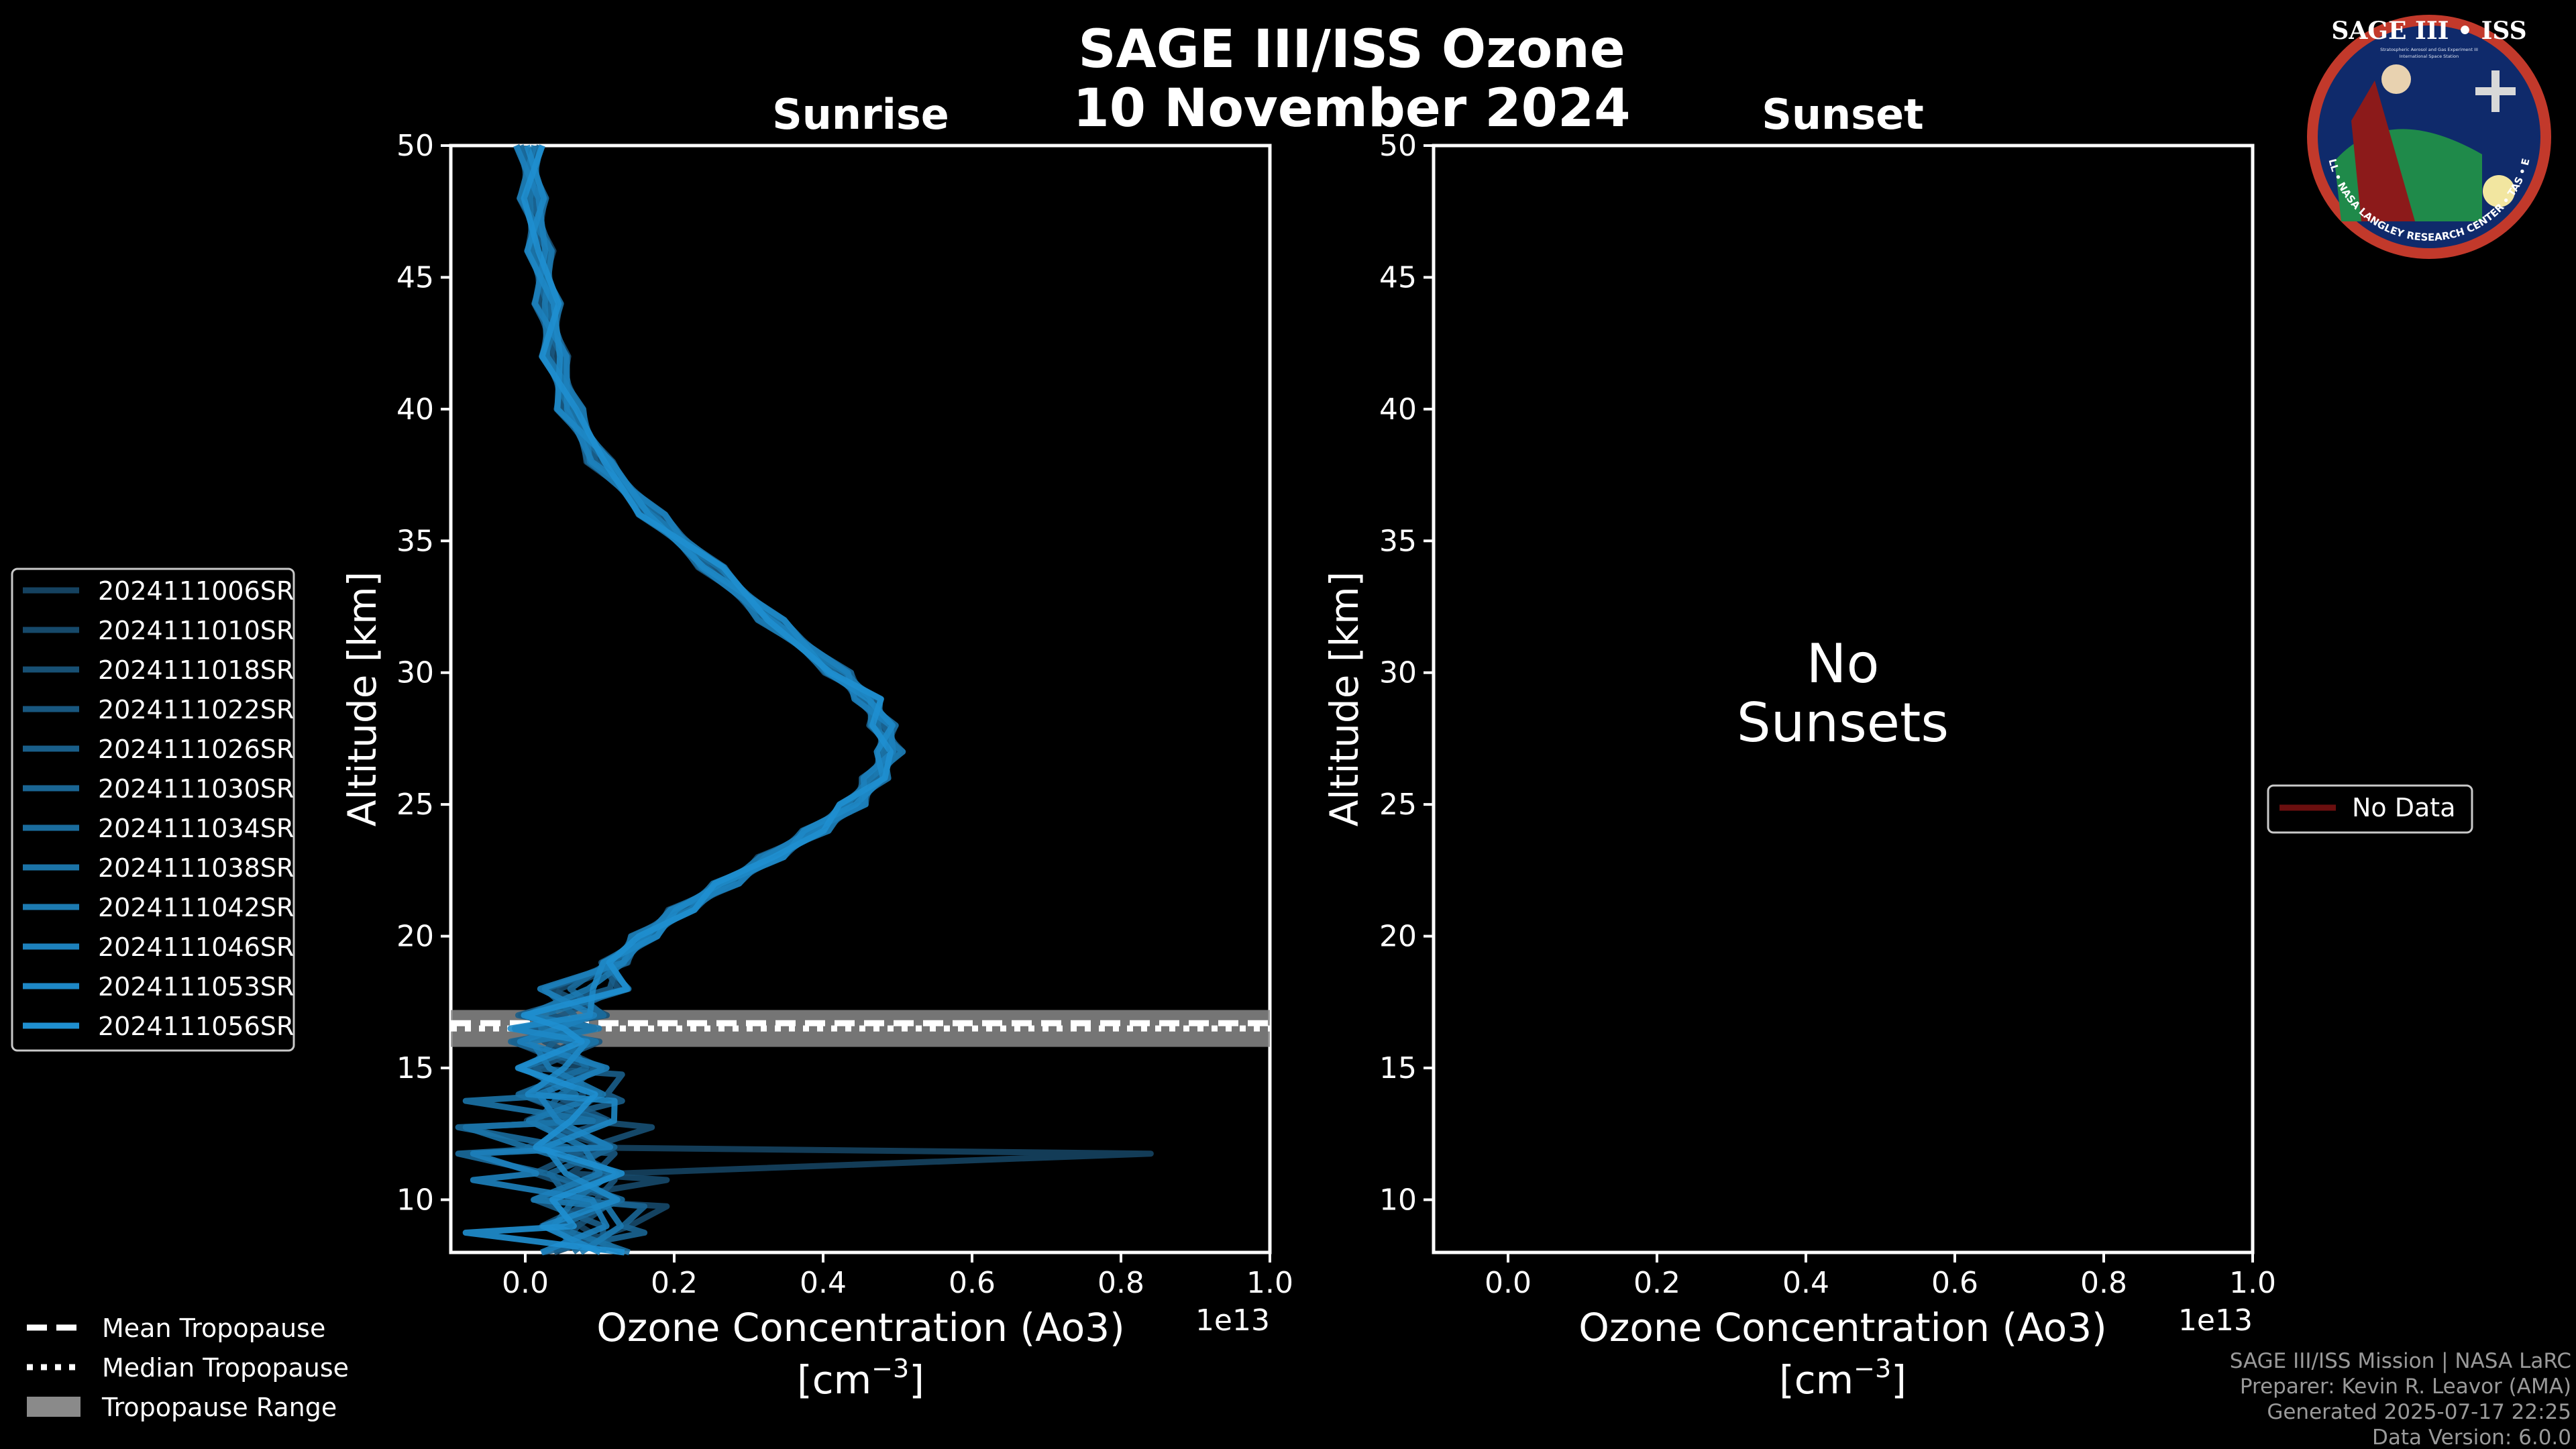 This screenshot has height=1449, width=2576. What do you see at coordinates (1398, 146) in the screenshot?
I see `ss-y-tick-label: 50` at bounding box center [1398, 146].